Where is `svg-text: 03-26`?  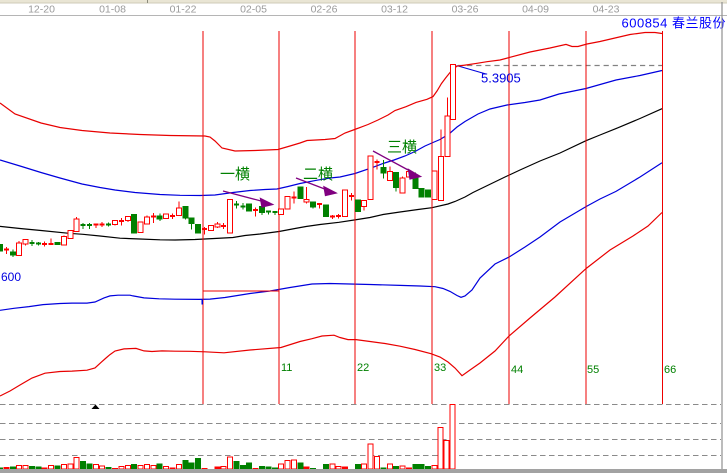
svg-text: 03-26 is located at coordinates (465, 10).